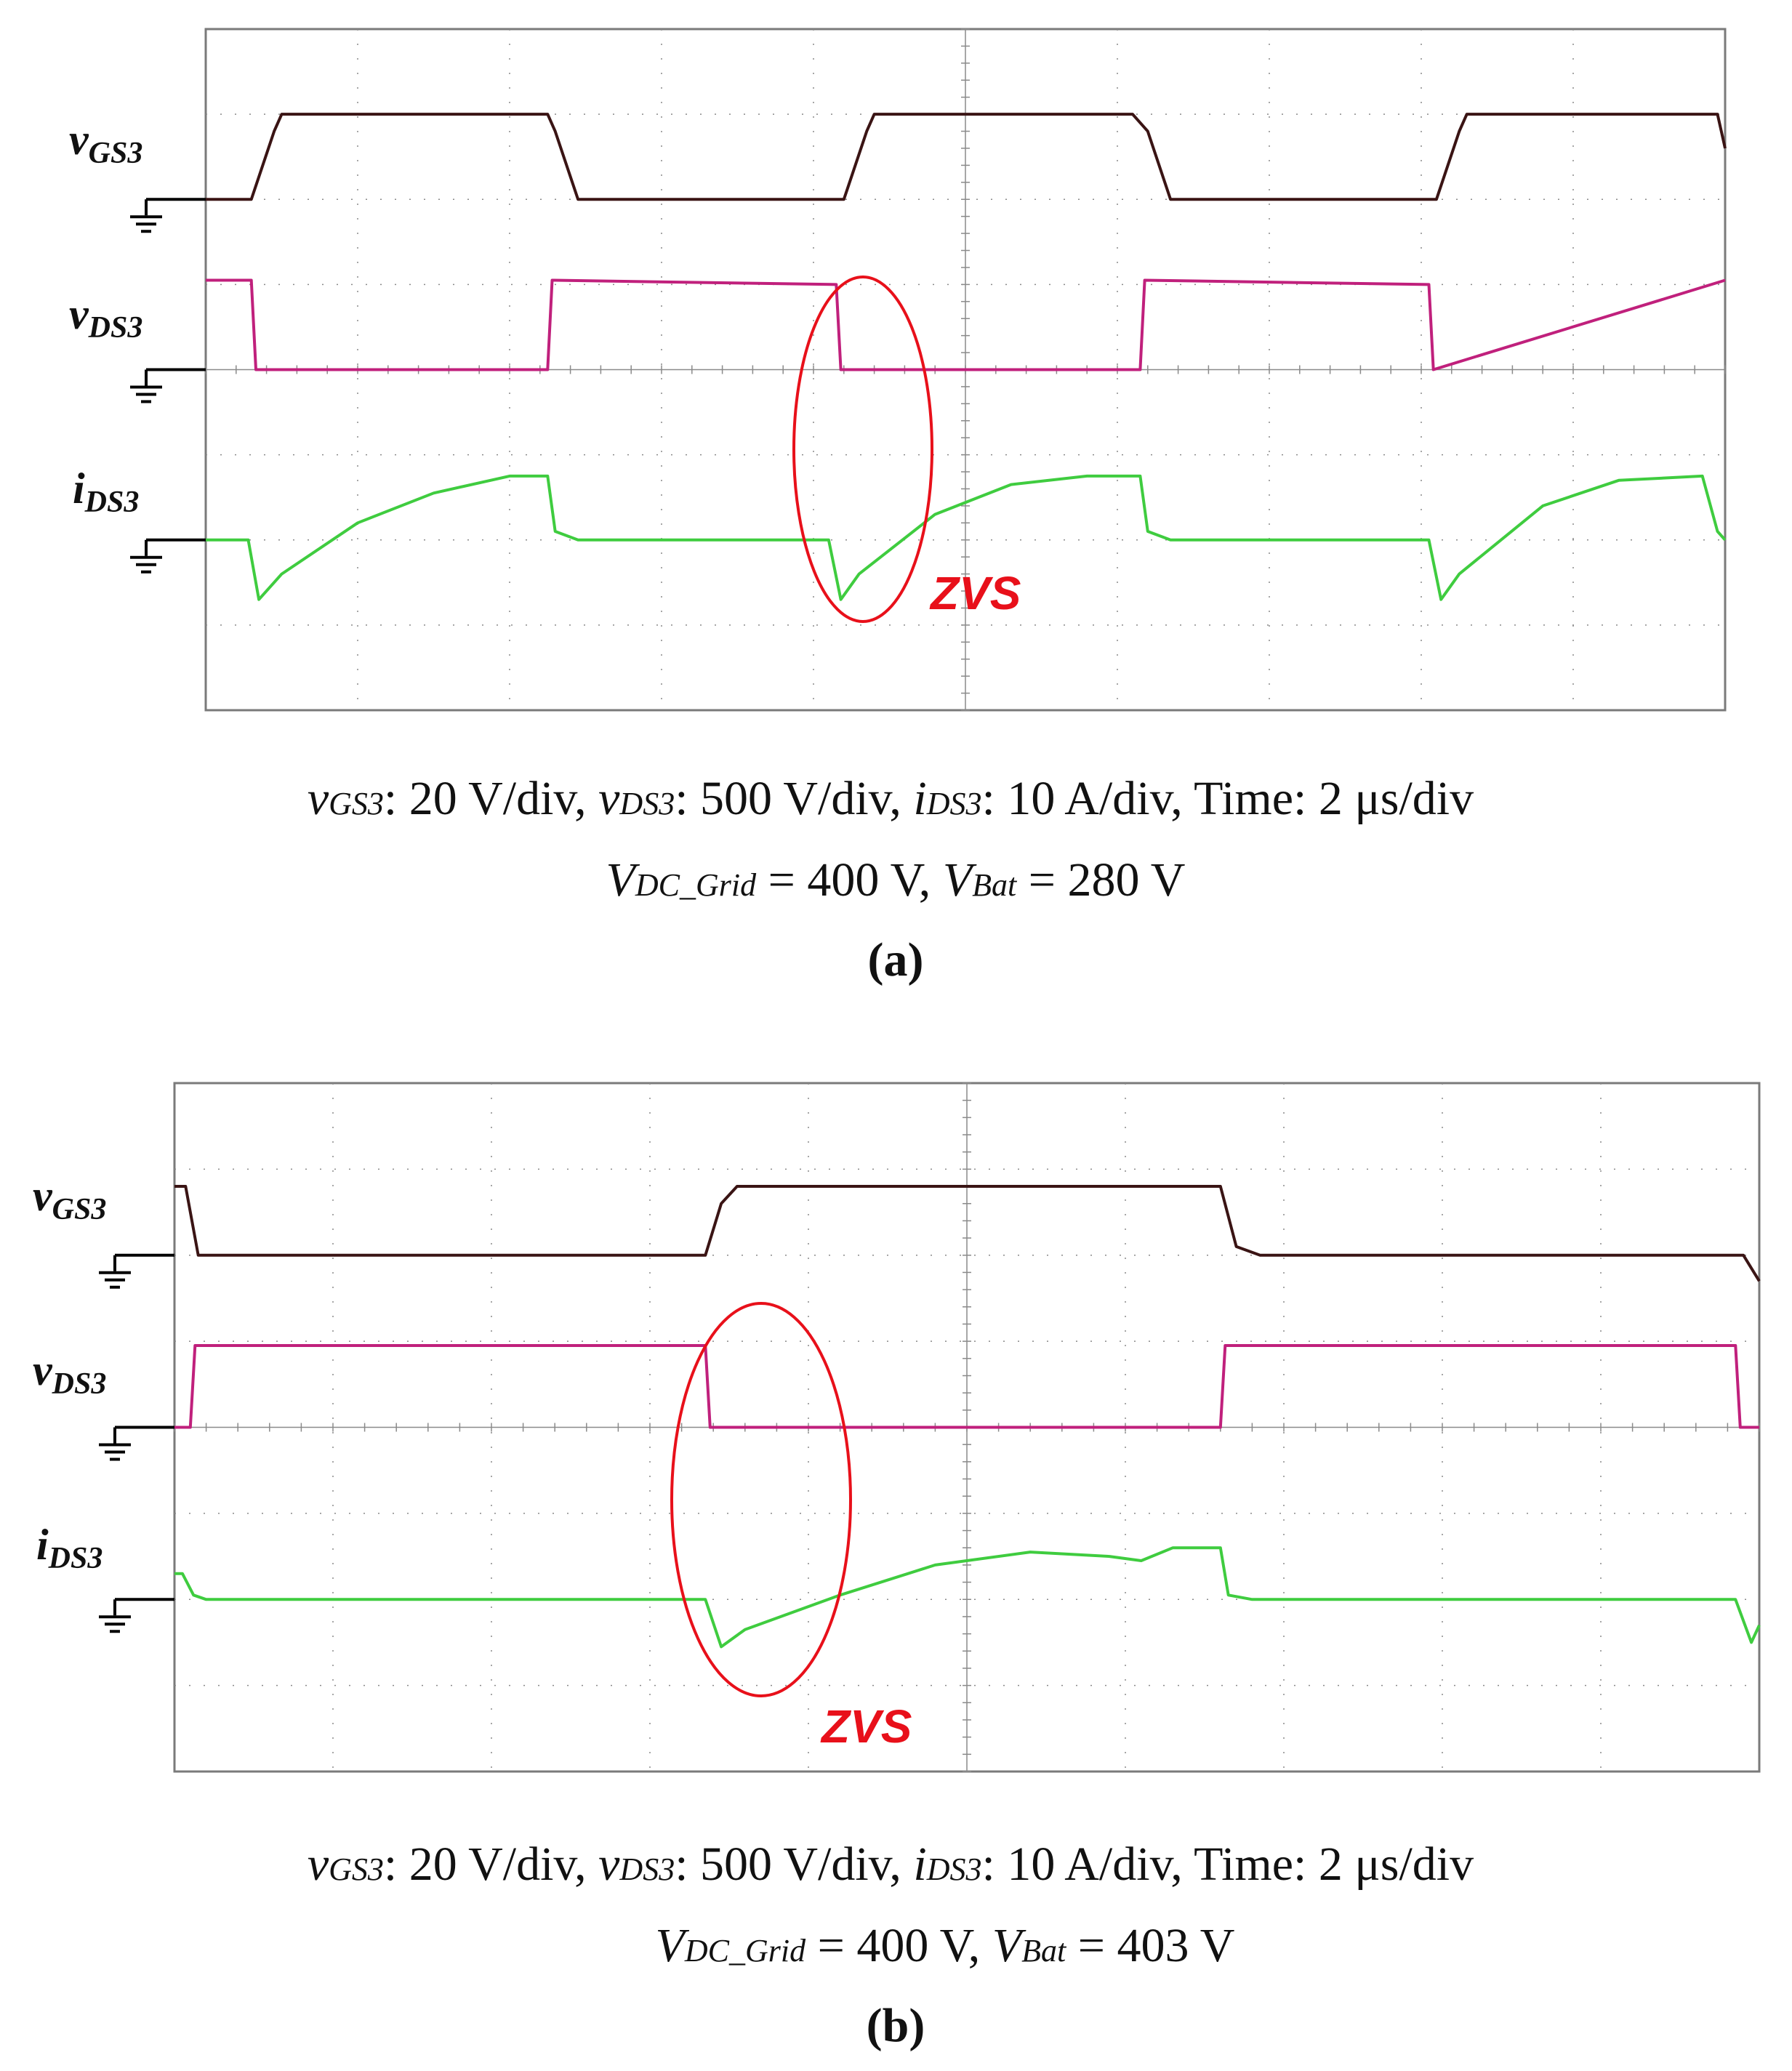 This screenshot has width=1792, height=2071. Describe the element at coordinates (896, 960) in the screenshot. I see `panel-letter: (a)` at that location.